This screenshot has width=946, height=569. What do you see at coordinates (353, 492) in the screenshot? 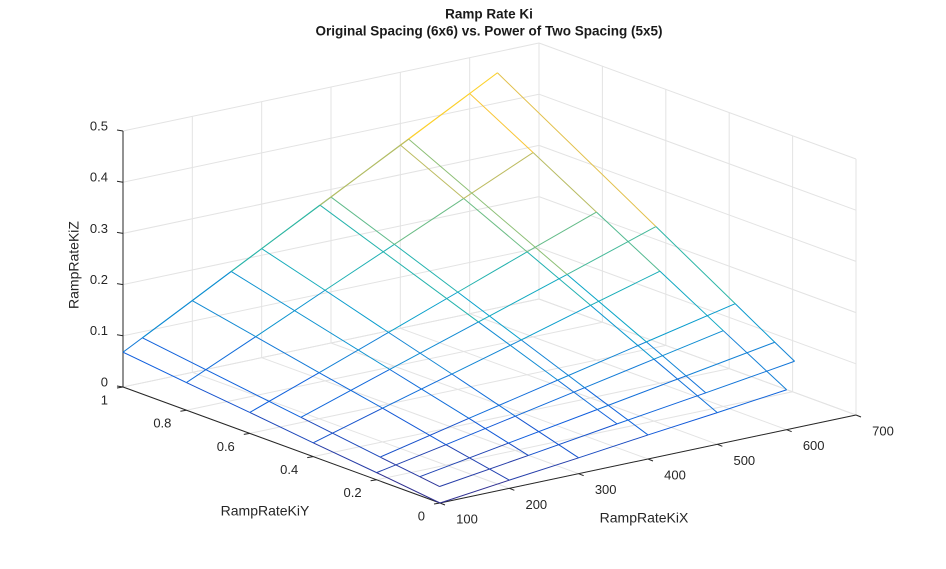
I see `y-tick-label: 0.2` at bounding box center [353, 492].